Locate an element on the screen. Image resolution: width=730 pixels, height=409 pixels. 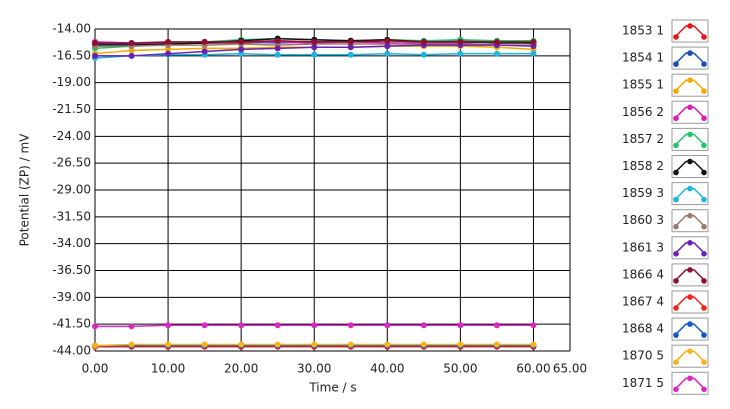
legend-label: 1853 1 is located at coordinates (643, 31).